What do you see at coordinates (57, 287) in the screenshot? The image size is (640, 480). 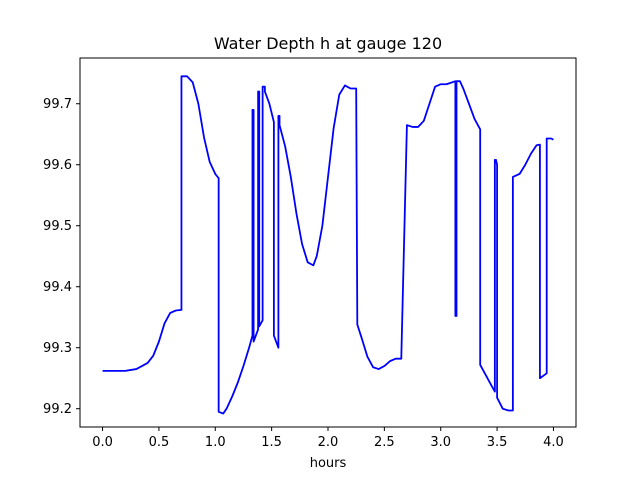 I see `y-tick-label: 99.4` at bounding box center [57, 287].